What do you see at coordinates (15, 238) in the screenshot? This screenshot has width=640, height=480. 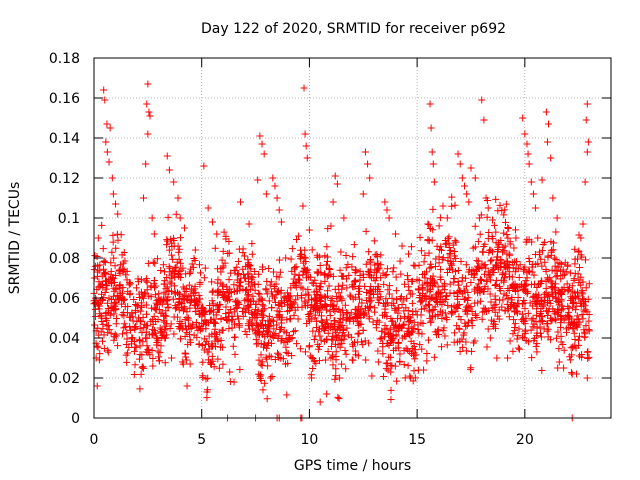 I see `y-axis-label: SRMTID / TECUs` at bounding box center [15, 238].